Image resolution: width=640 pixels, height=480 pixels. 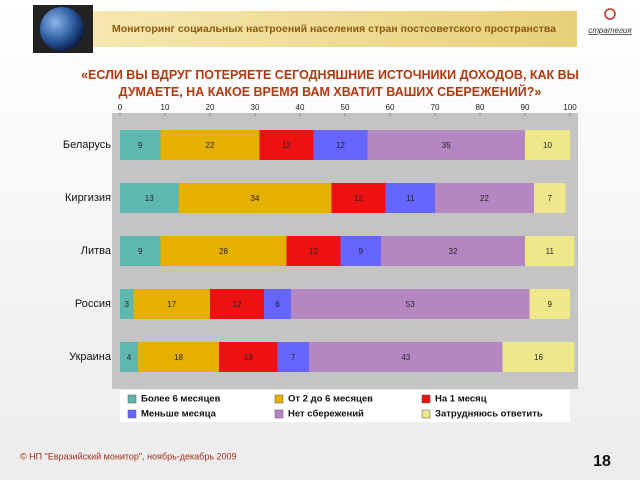 I want to click on x-tick-label: 40, so click(x=300, y=107).